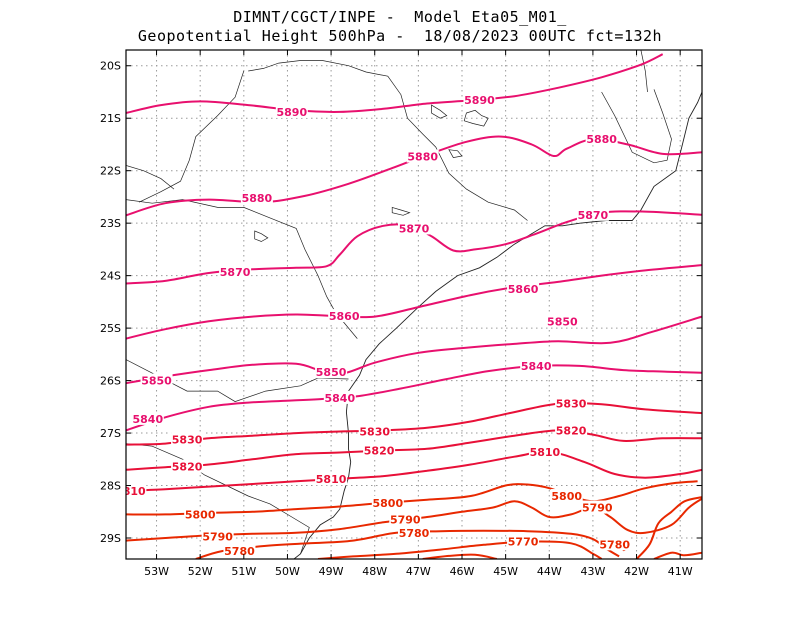 The height and width of the screenshot is (618, 800). I want to click on x-tick-label: 42W, so click(636, 571).